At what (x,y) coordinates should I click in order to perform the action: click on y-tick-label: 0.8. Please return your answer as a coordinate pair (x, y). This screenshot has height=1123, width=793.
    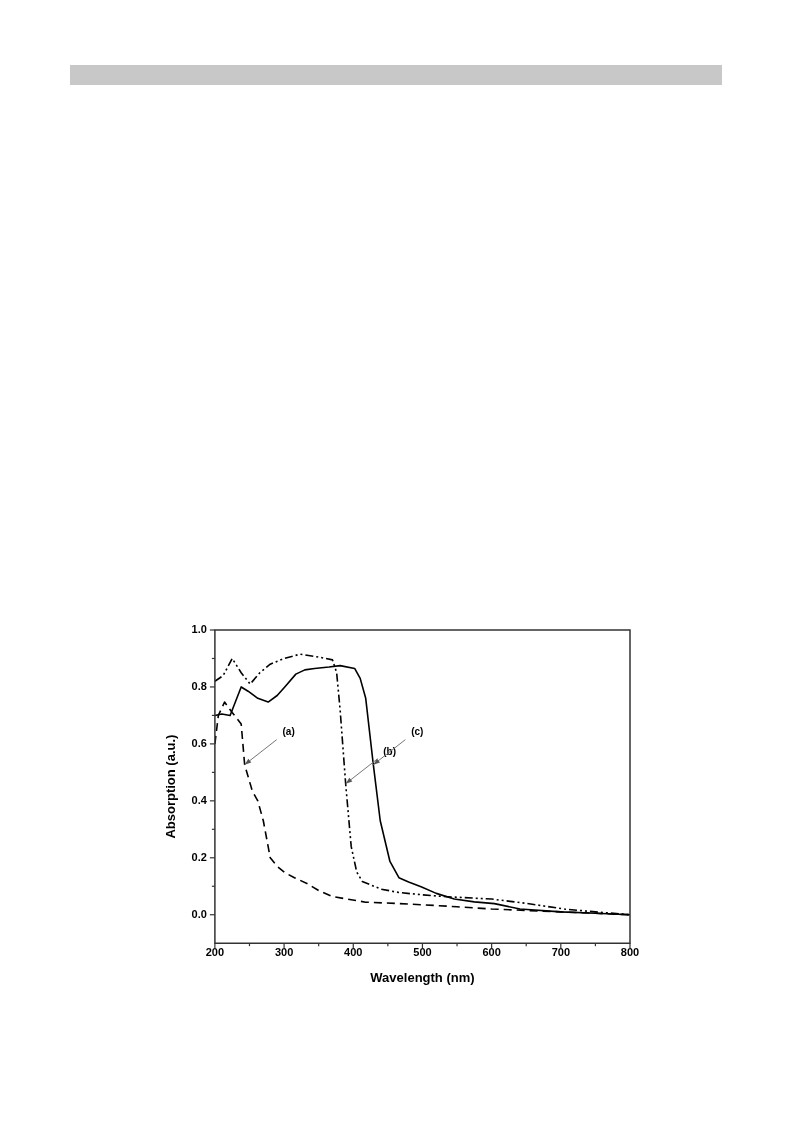
    Looking at the image, I should click on (199, 685).